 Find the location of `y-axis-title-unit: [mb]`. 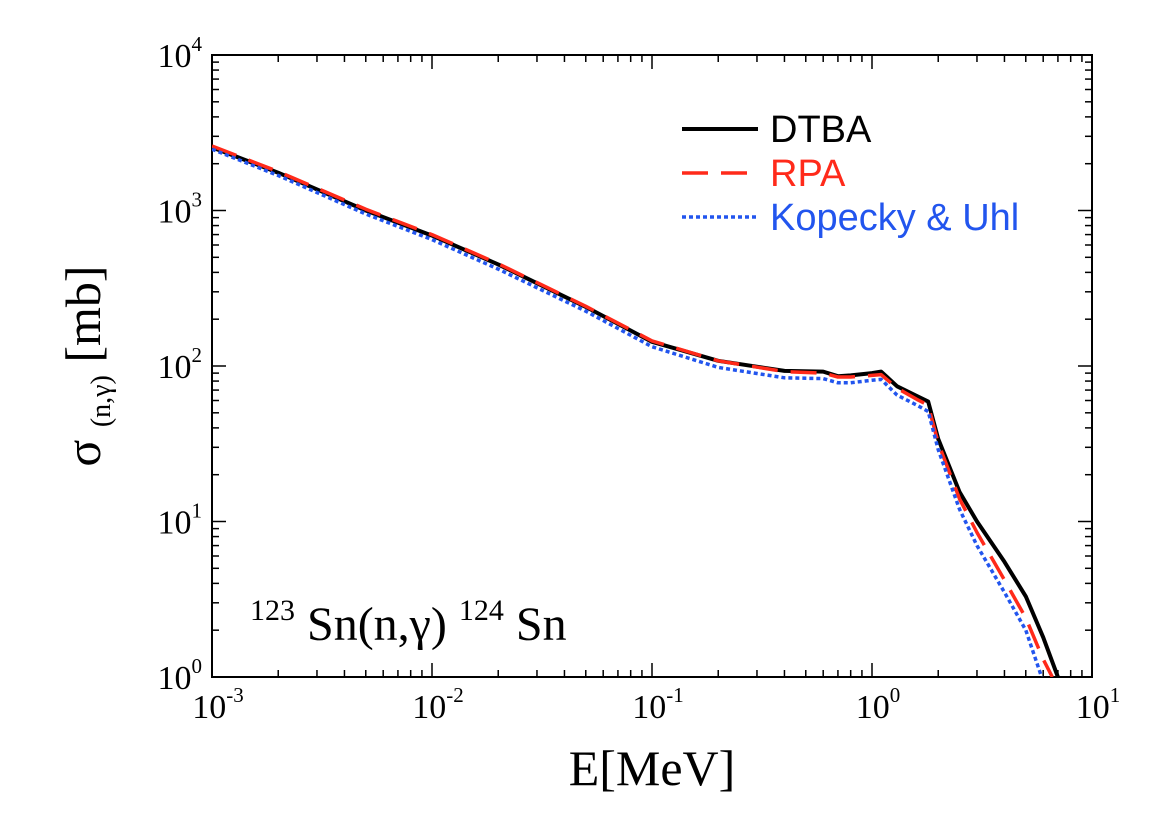

y-axis-title-unit: [mb] is located at coordinates (83, 313).